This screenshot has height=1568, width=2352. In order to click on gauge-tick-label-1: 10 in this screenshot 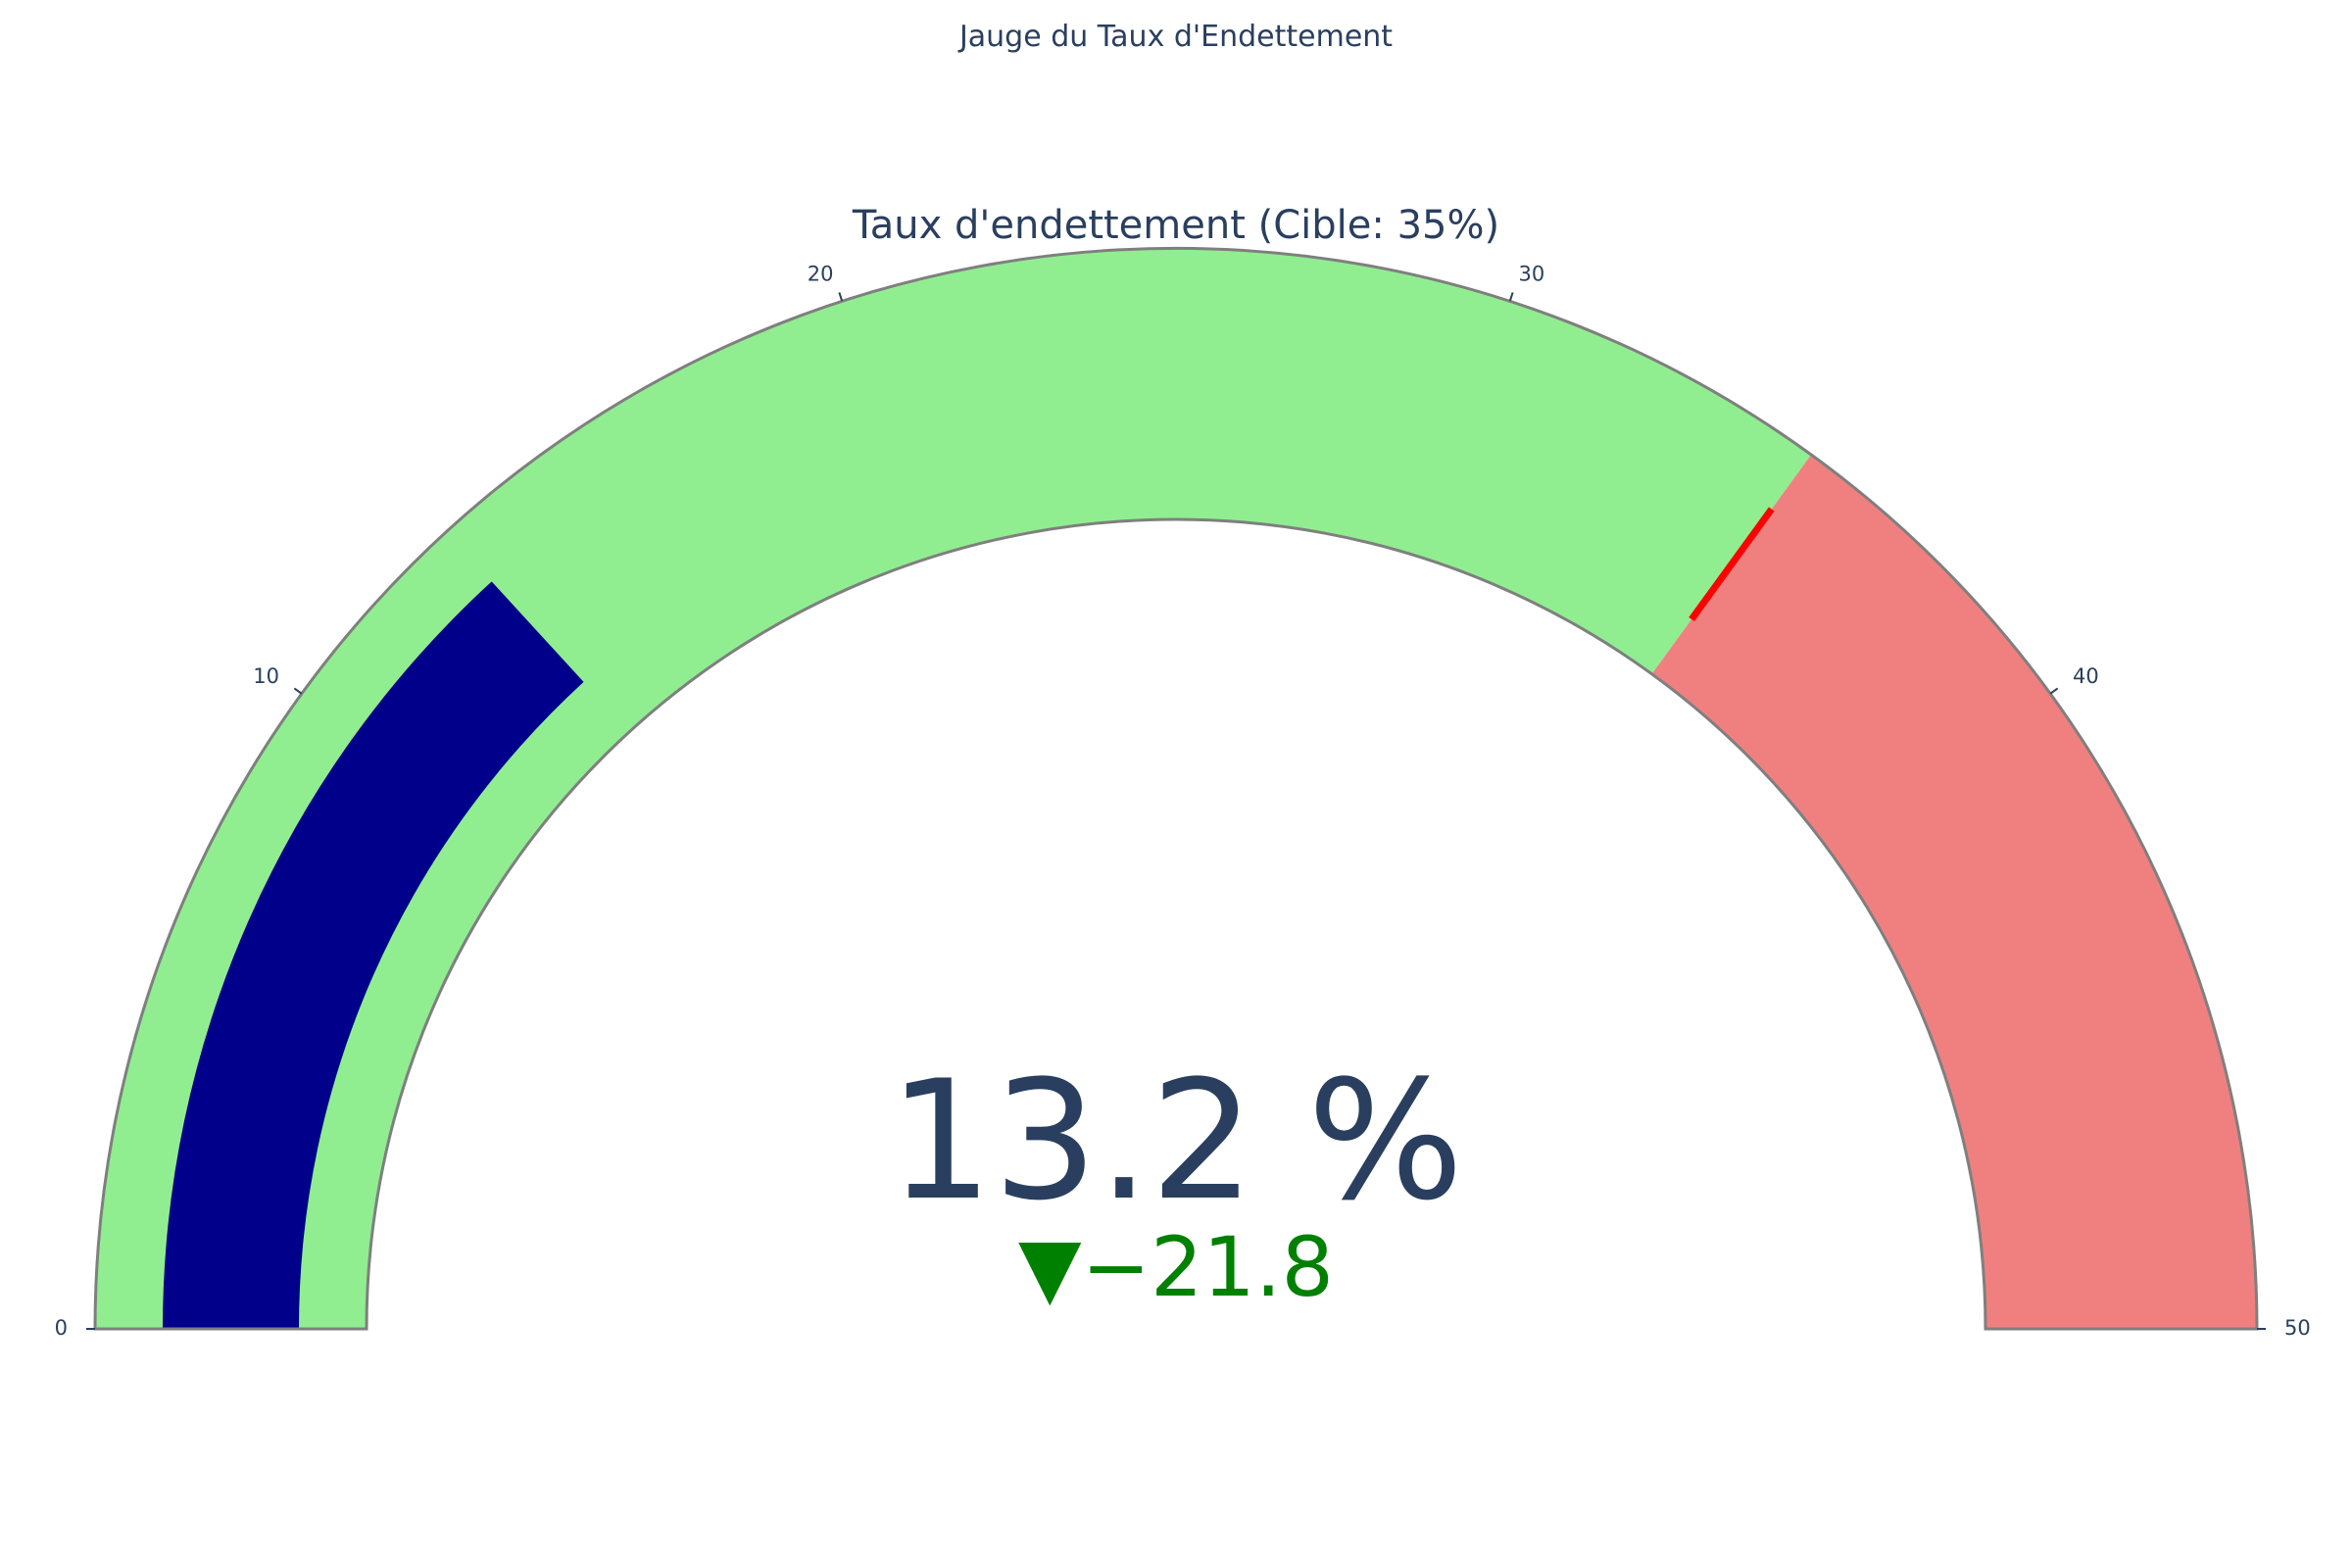, I will do `click(266, 676)`.